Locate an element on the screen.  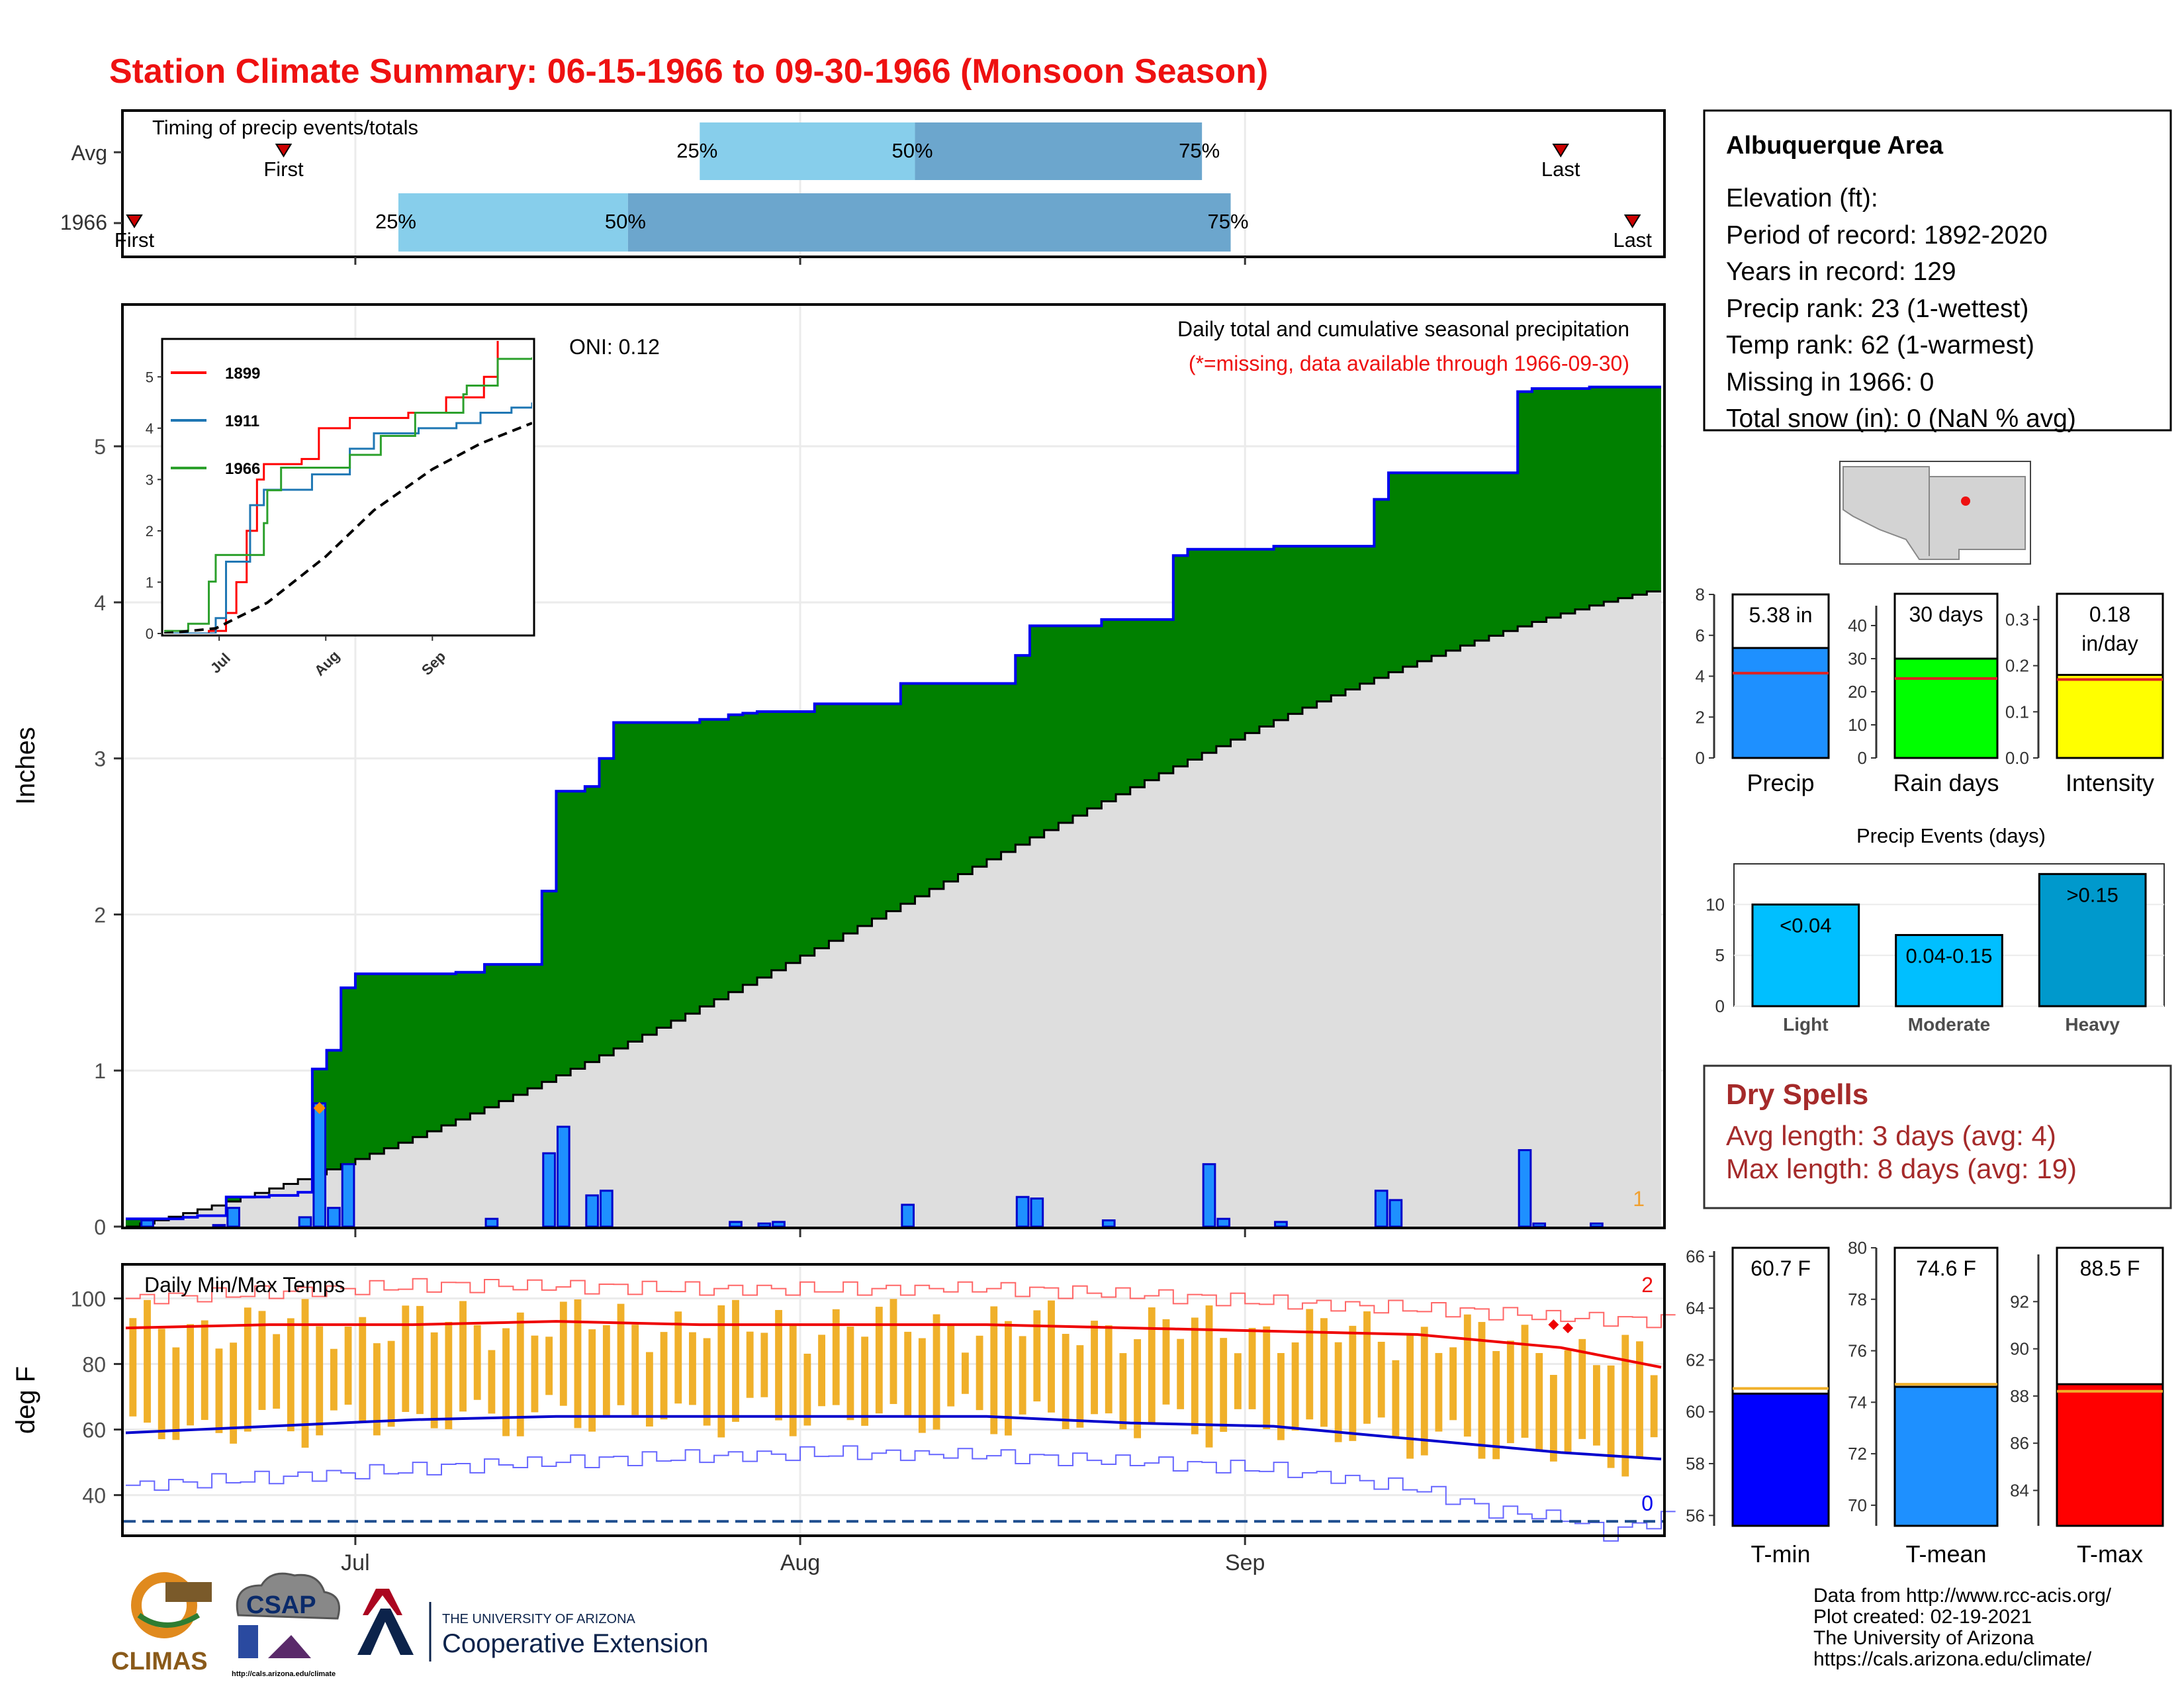
stat-y-tick-label: 0 is located at coordinates (1701, 758).